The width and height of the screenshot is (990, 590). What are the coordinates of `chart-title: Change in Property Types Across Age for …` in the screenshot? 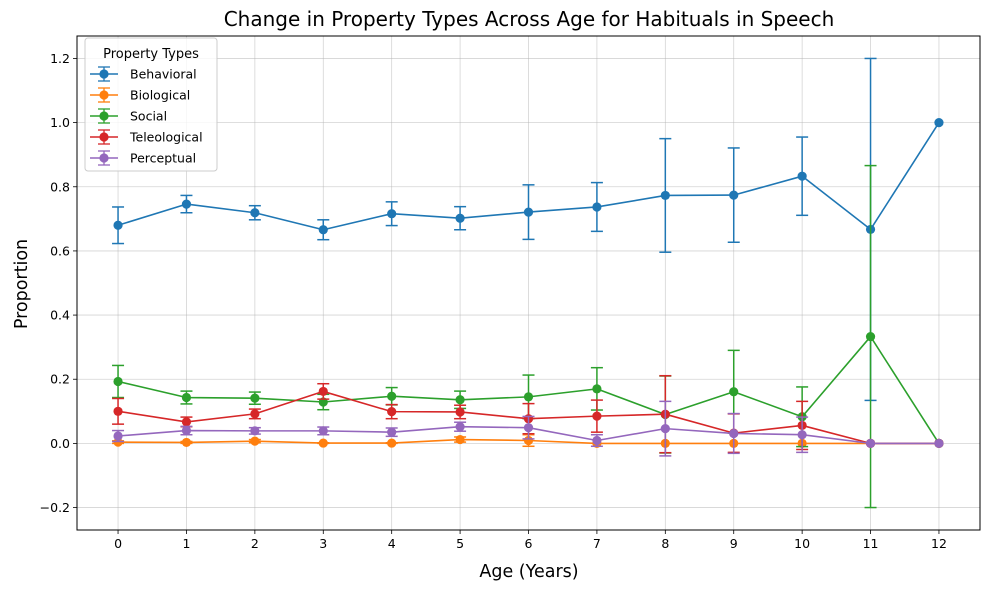 It's located at (529, 19).